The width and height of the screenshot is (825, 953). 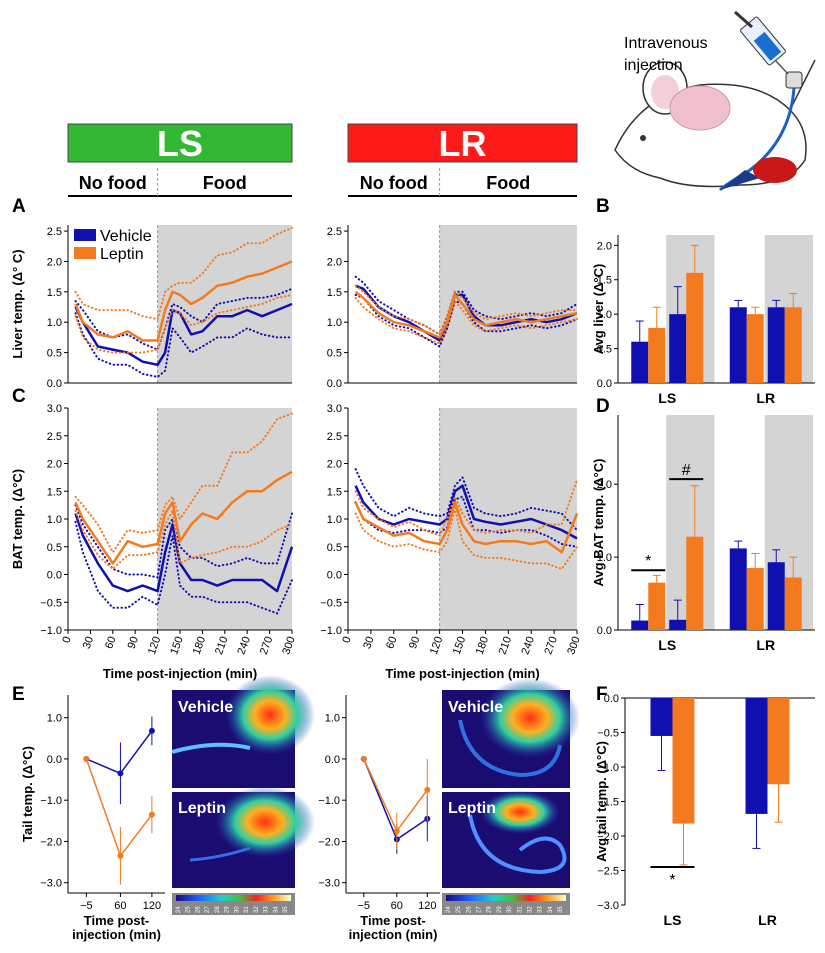 What do you see at coordinates (85, 235) in the screenshot?
I see `legend-swatch` at bounding box center [85, 235].